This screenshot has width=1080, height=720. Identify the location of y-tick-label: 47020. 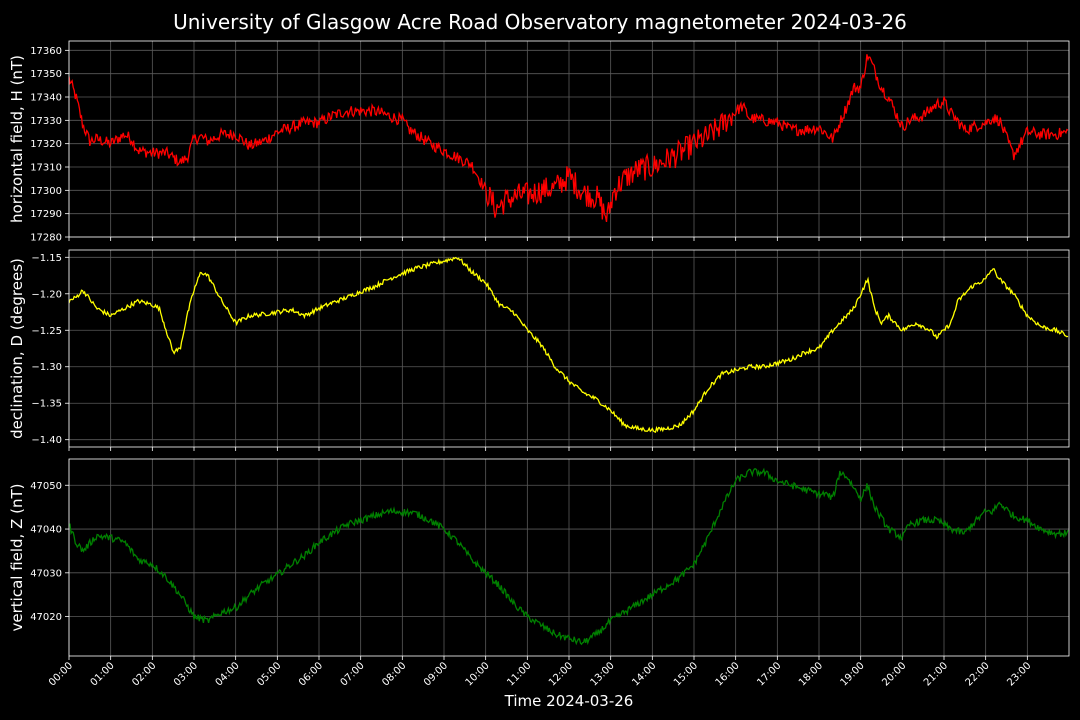
(46, 617).